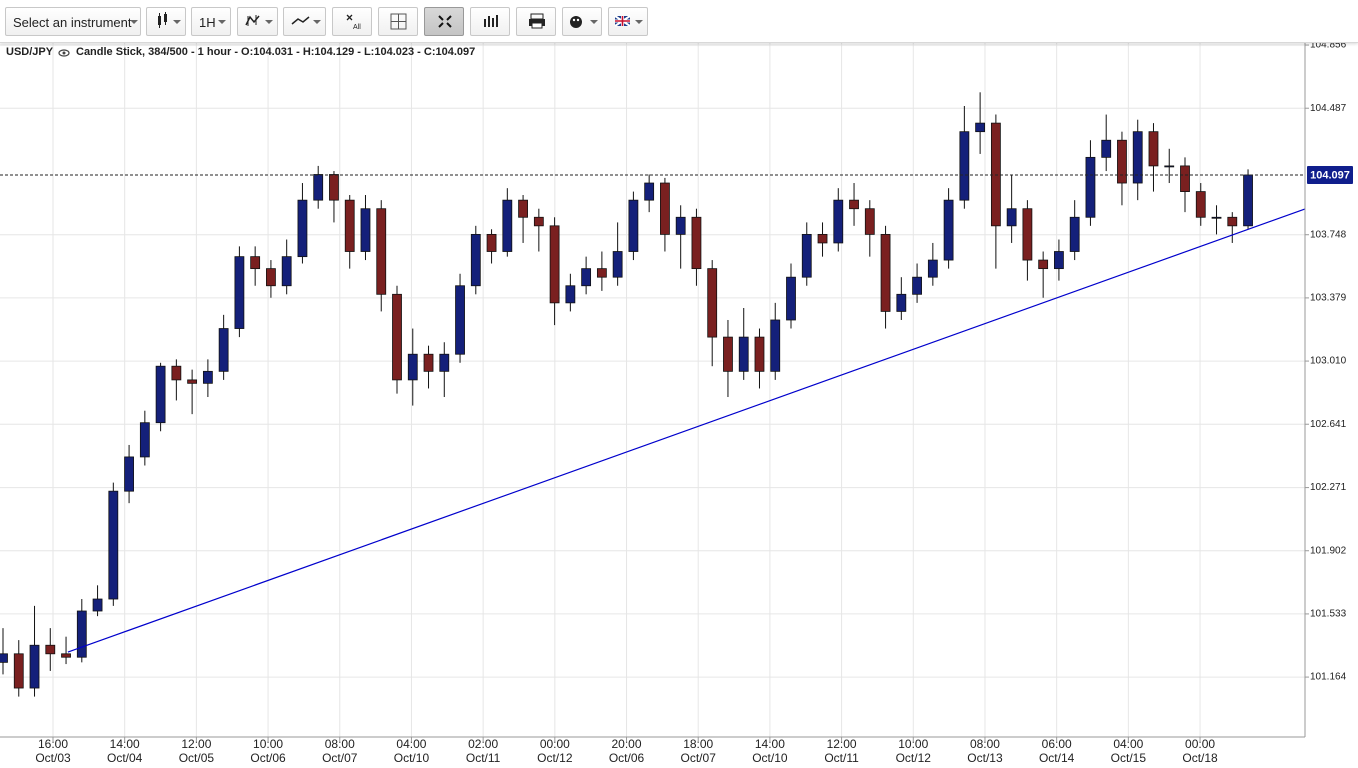 This screenshot has width=1358, height=768. I want to click on remove-all-button: All, so click(352, 21).